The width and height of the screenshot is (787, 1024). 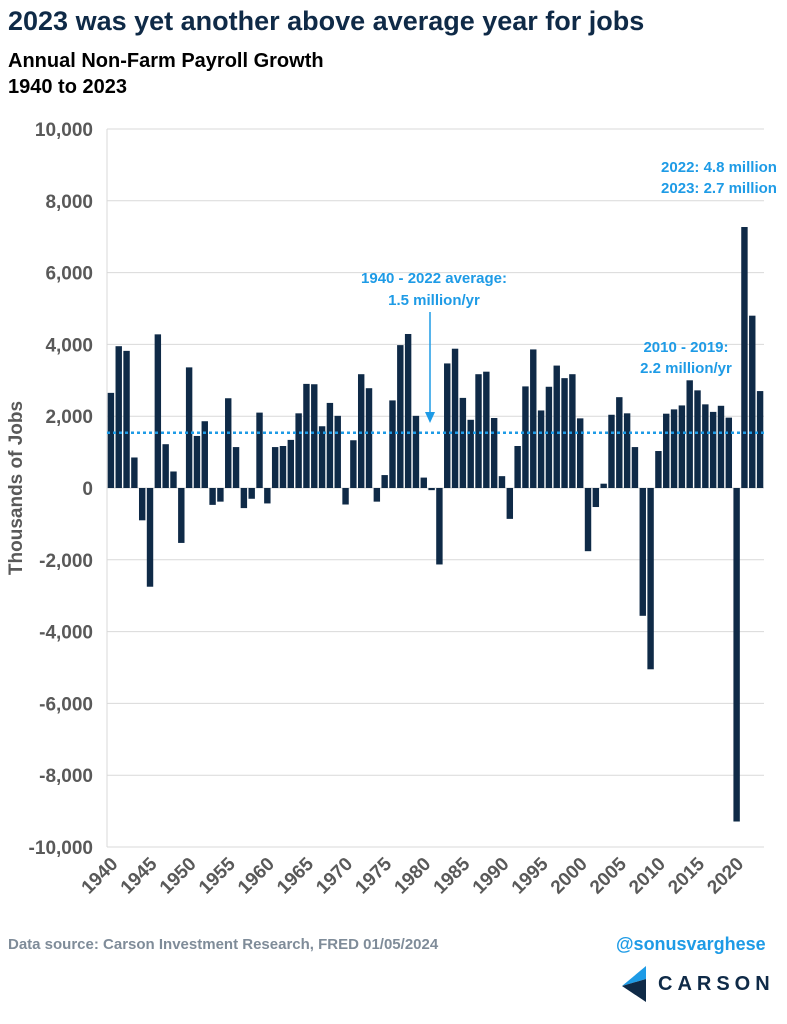 I want to click on bar-2003, so click(x=603, y=485).